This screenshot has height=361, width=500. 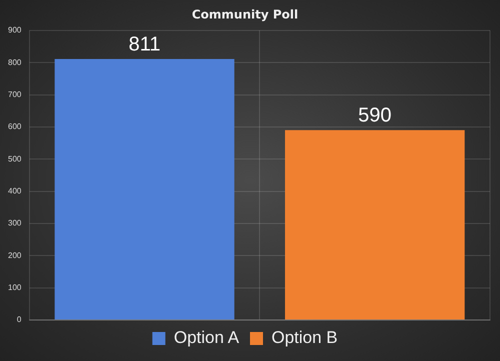 I want to click on legend-label: Option B, so click(x=305, y=338).